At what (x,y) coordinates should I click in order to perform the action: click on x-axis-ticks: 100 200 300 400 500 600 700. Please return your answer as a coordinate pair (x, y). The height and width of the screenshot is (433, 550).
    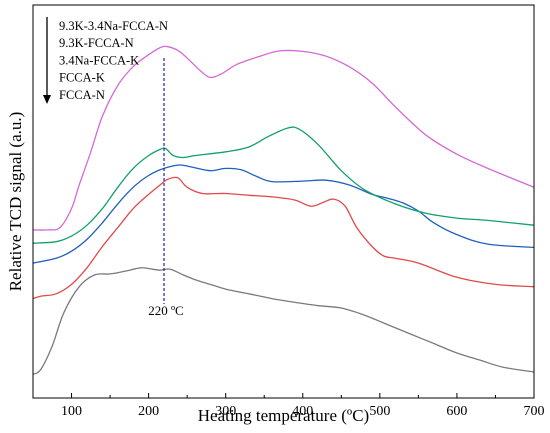
    Looking at the image, I should click on (288, 406).